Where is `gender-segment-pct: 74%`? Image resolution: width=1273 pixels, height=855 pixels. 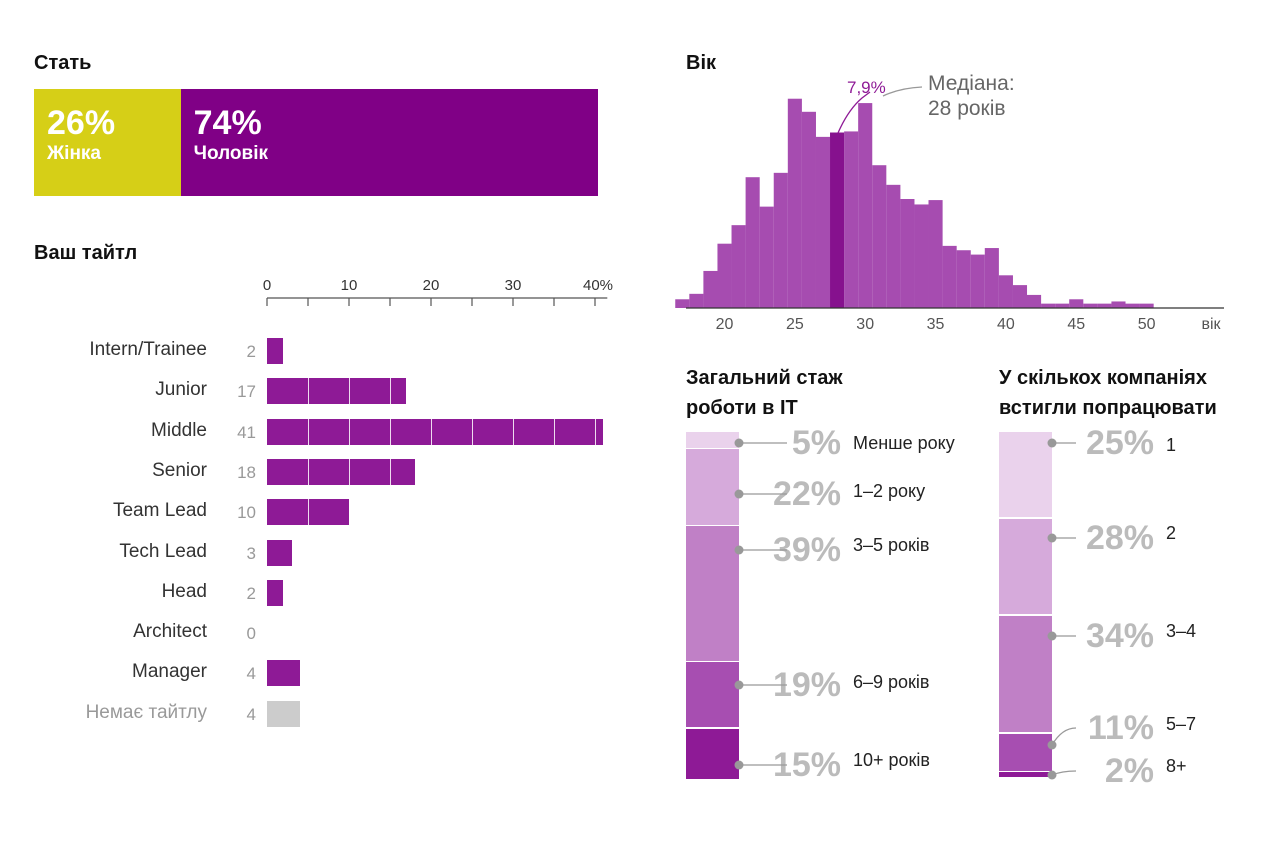
gender-segment-pct: 74% is located at coordinates (227, 123).